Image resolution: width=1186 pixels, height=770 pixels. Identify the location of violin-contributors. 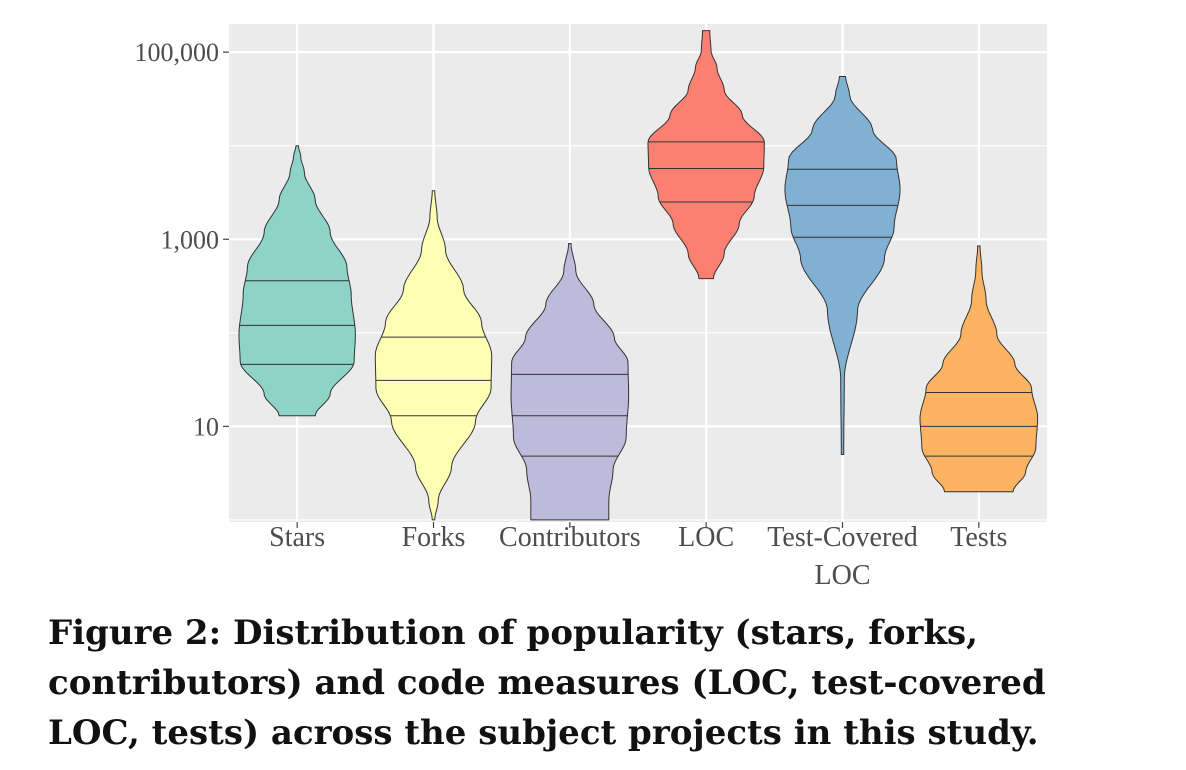
(570, 382).